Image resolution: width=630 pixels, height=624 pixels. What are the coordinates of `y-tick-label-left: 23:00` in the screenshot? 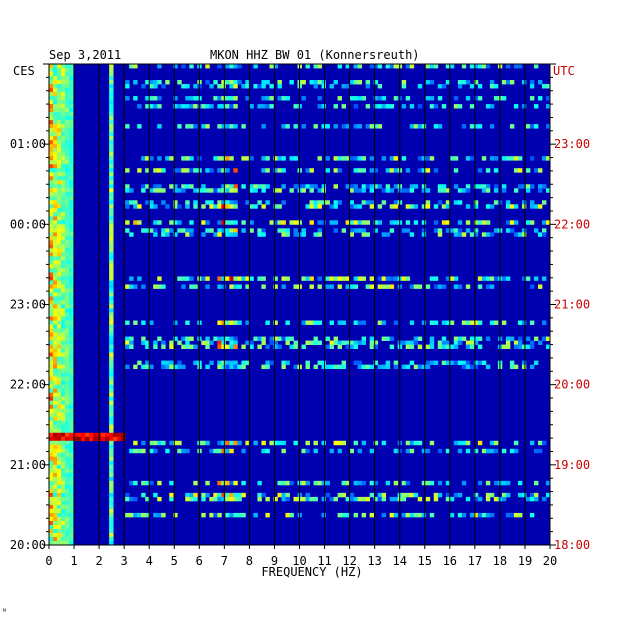 It's located at (28, 305).